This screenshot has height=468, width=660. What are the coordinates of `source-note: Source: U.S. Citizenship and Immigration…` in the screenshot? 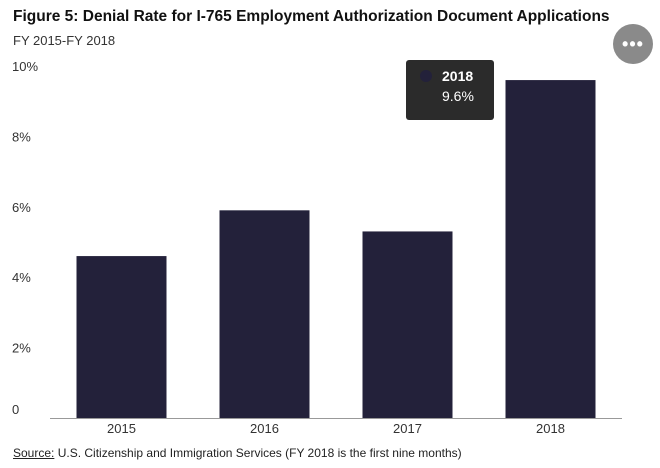 It's located at (237, 453).